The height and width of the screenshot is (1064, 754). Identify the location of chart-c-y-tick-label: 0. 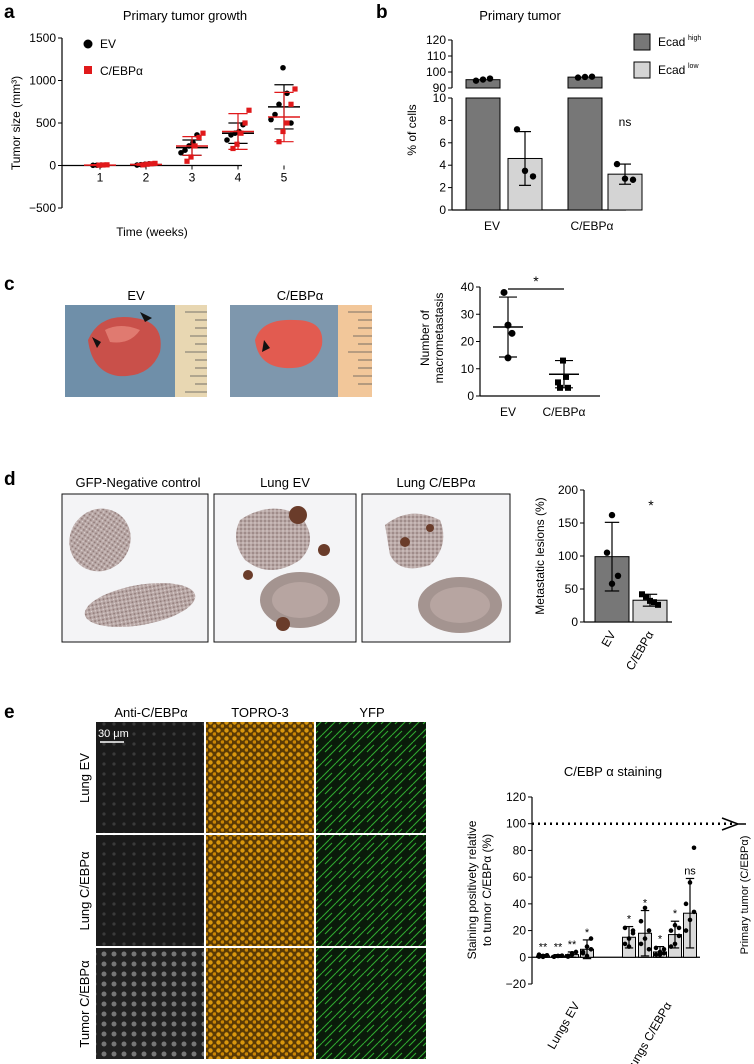
(470, 396).